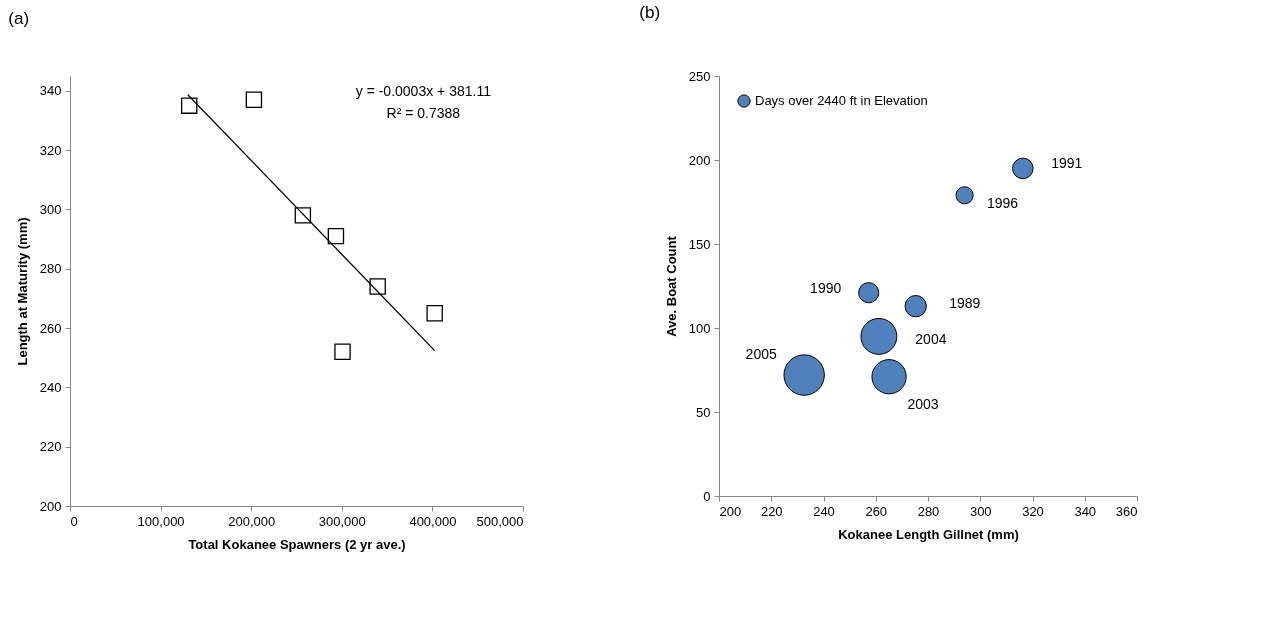 This screenshot has height=625, width=1275. Describe the element at coordinates (252, 521) in the screenshot. I see `x-tick-label: 200,000` at that location.